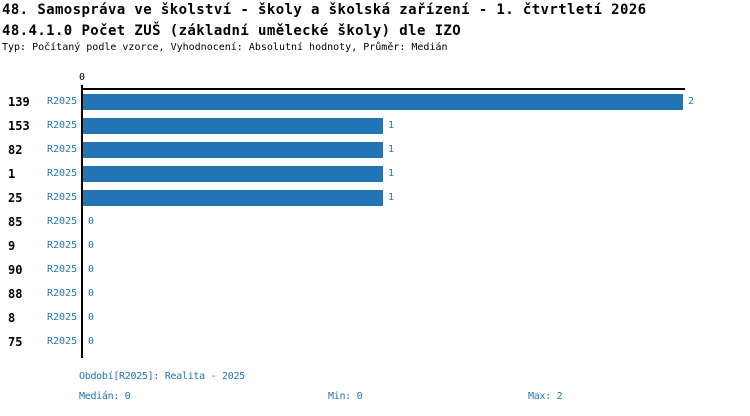  Describe the element at coordinates (15, 222) in the screenshot. I see `row-category-label: 85` at that location.